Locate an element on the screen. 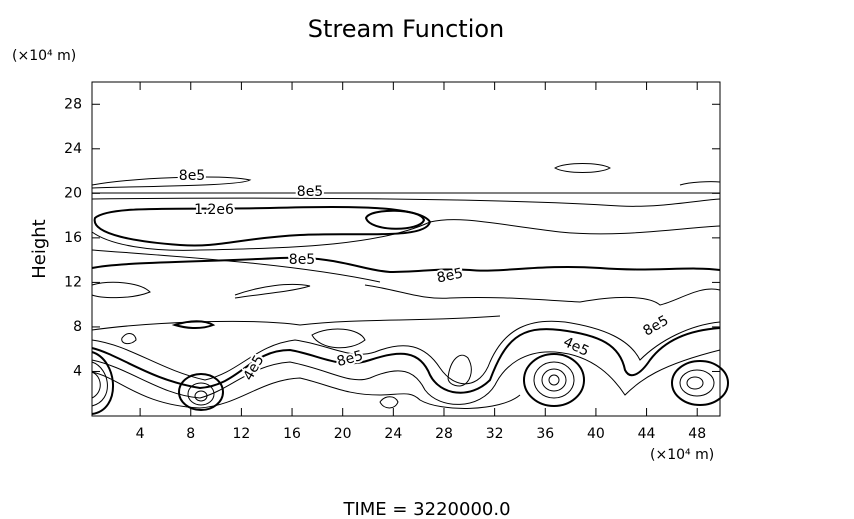 The height and width of the screenshot is (519, 854). y-unit: (×10⁴ m) is located at coordinates (44, 56).